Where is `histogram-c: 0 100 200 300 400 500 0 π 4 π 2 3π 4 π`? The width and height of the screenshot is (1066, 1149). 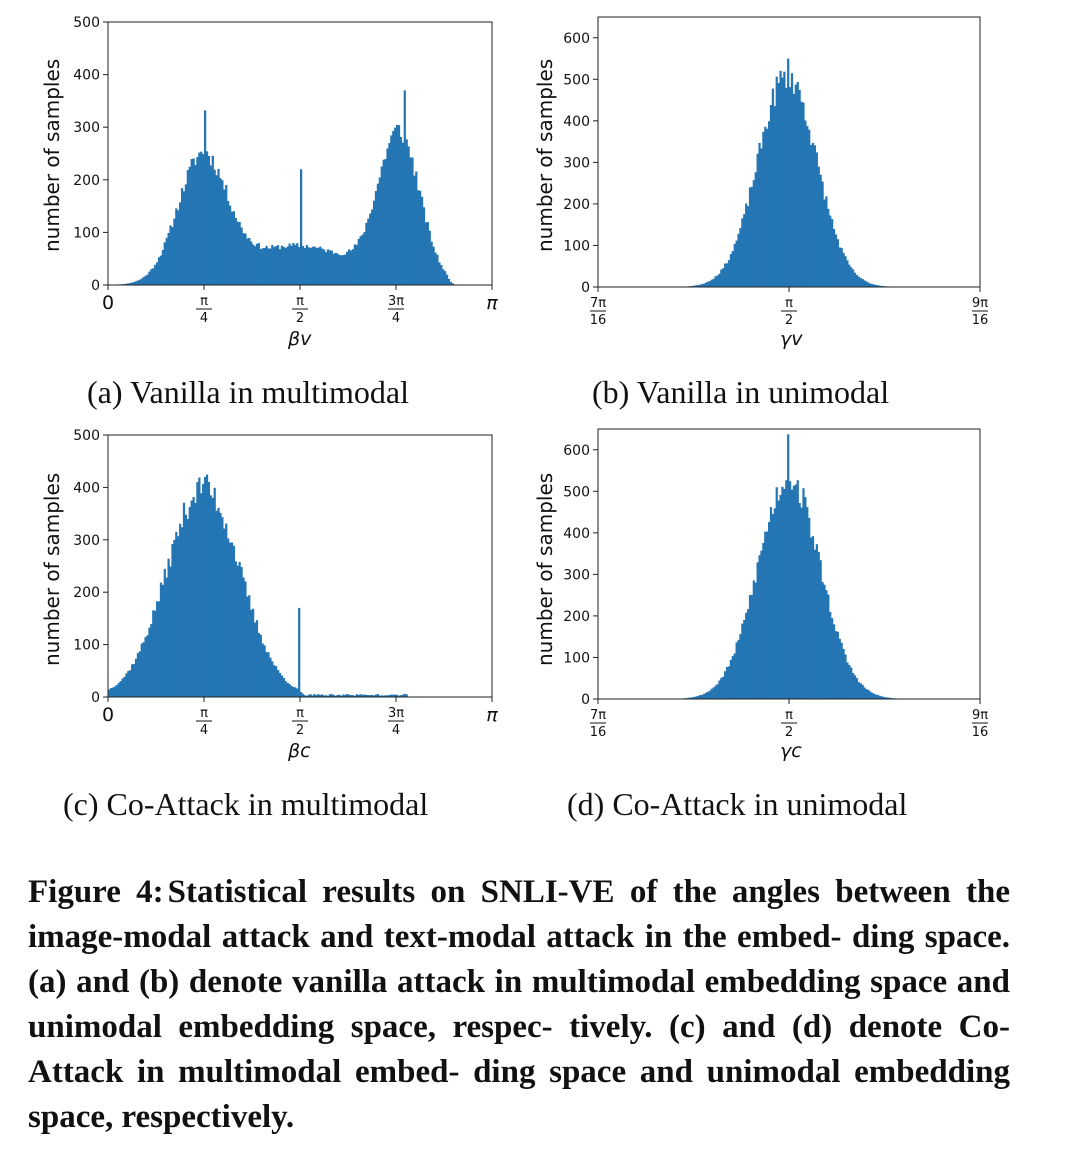
histogram-c: 0 100 200 300 400 500 0 π 4 π 2 3π 4 π is located at coordinates (285, 583).